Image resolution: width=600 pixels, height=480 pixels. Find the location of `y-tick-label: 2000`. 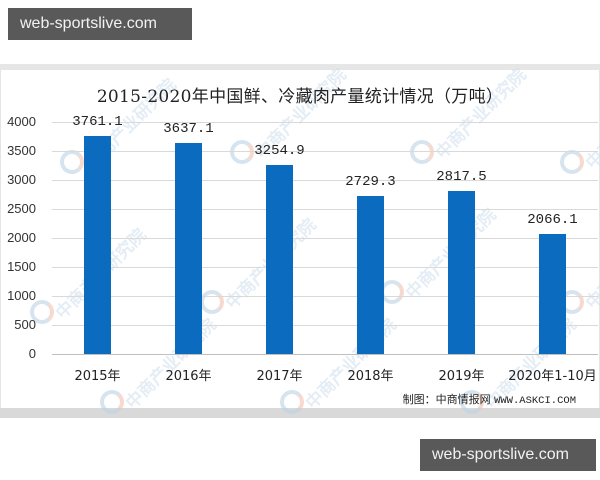

y-tick-label: 2000 is located at coordinates (21, 237).